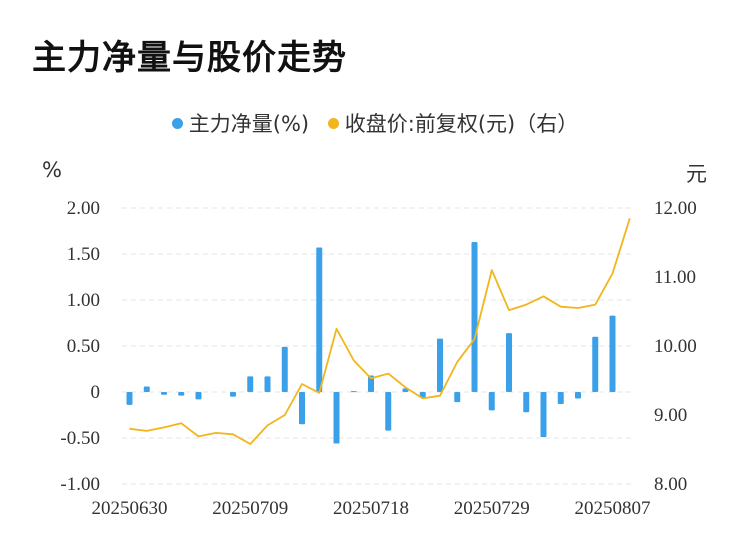 Image resolution: width=750 pixels, height=558 pixels. Describe the element at coordinates (52, 170) in the screenshot. I see `left-axis-unit: %` at that location.